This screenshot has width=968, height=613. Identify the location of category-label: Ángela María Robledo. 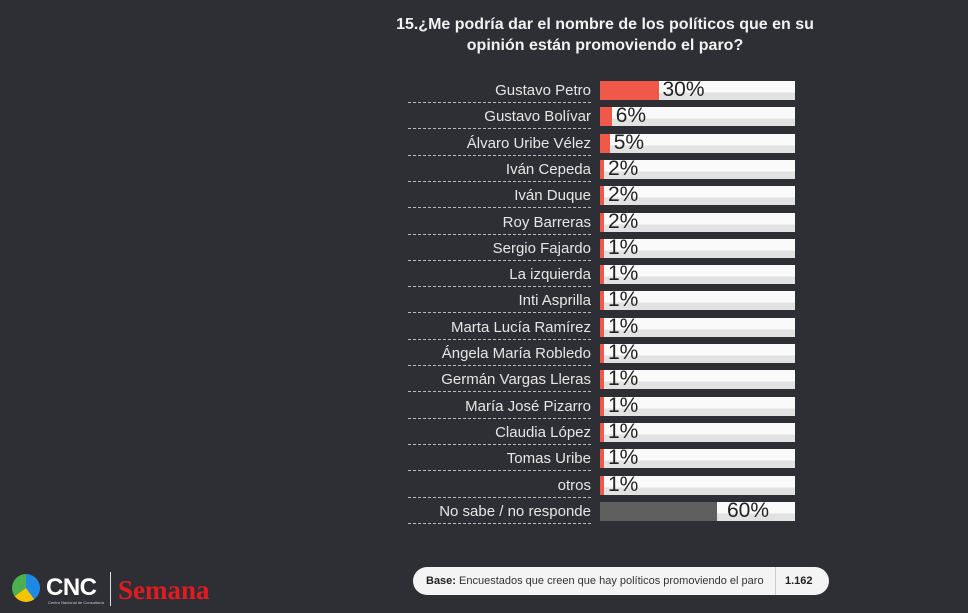
(499, 355).